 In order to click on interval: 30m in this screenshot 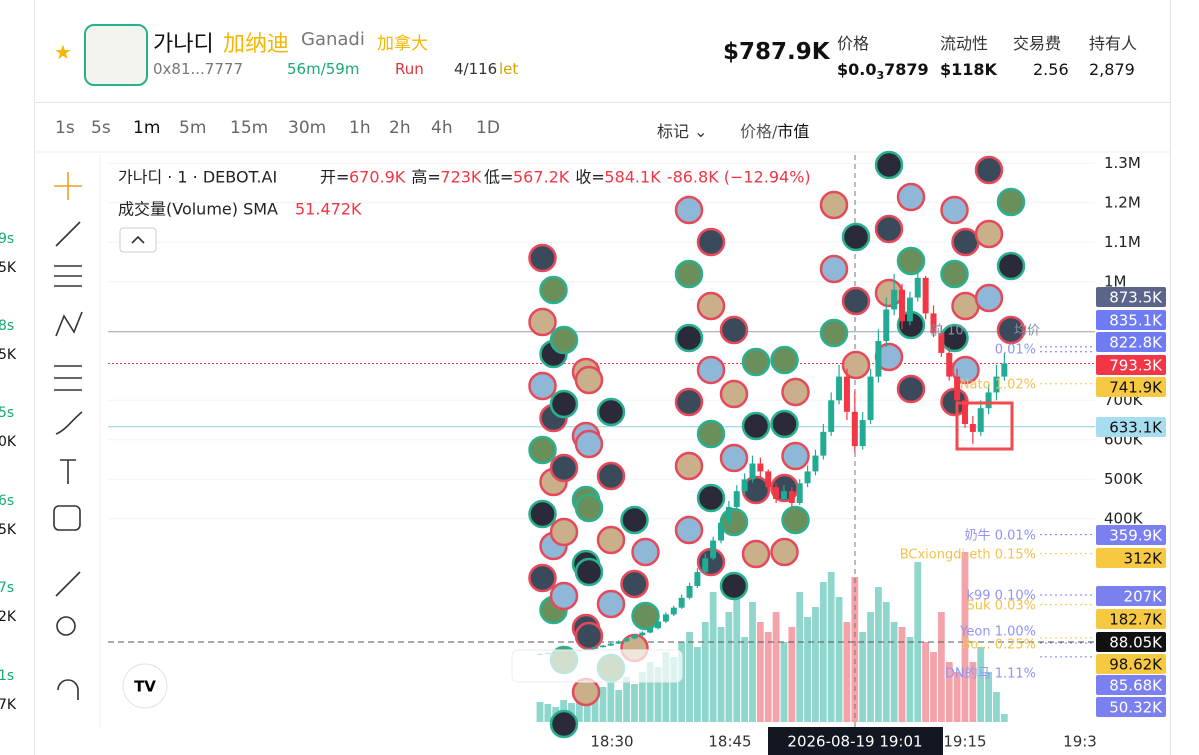, I will do `click(307, 128)`.